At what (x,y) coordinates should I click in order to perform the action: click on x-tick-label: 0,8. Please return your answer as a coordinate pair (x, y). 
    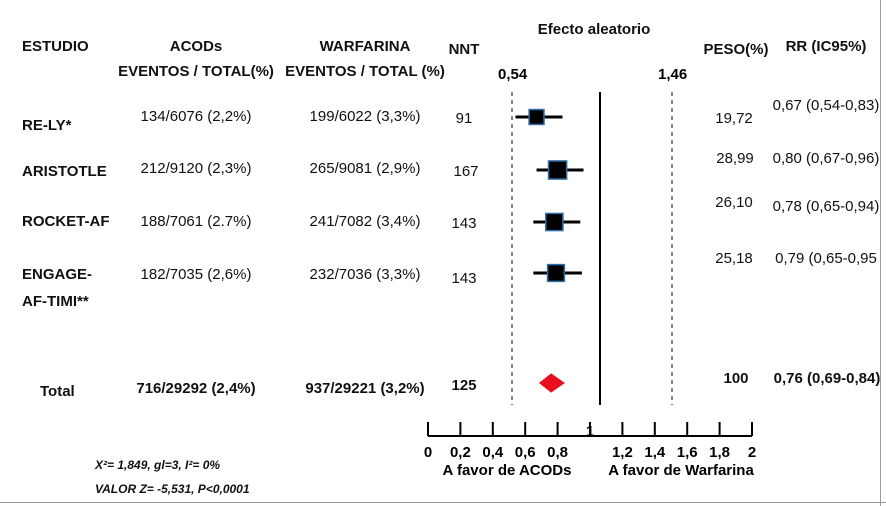
    Looking at the image, I should click on (557, 452).